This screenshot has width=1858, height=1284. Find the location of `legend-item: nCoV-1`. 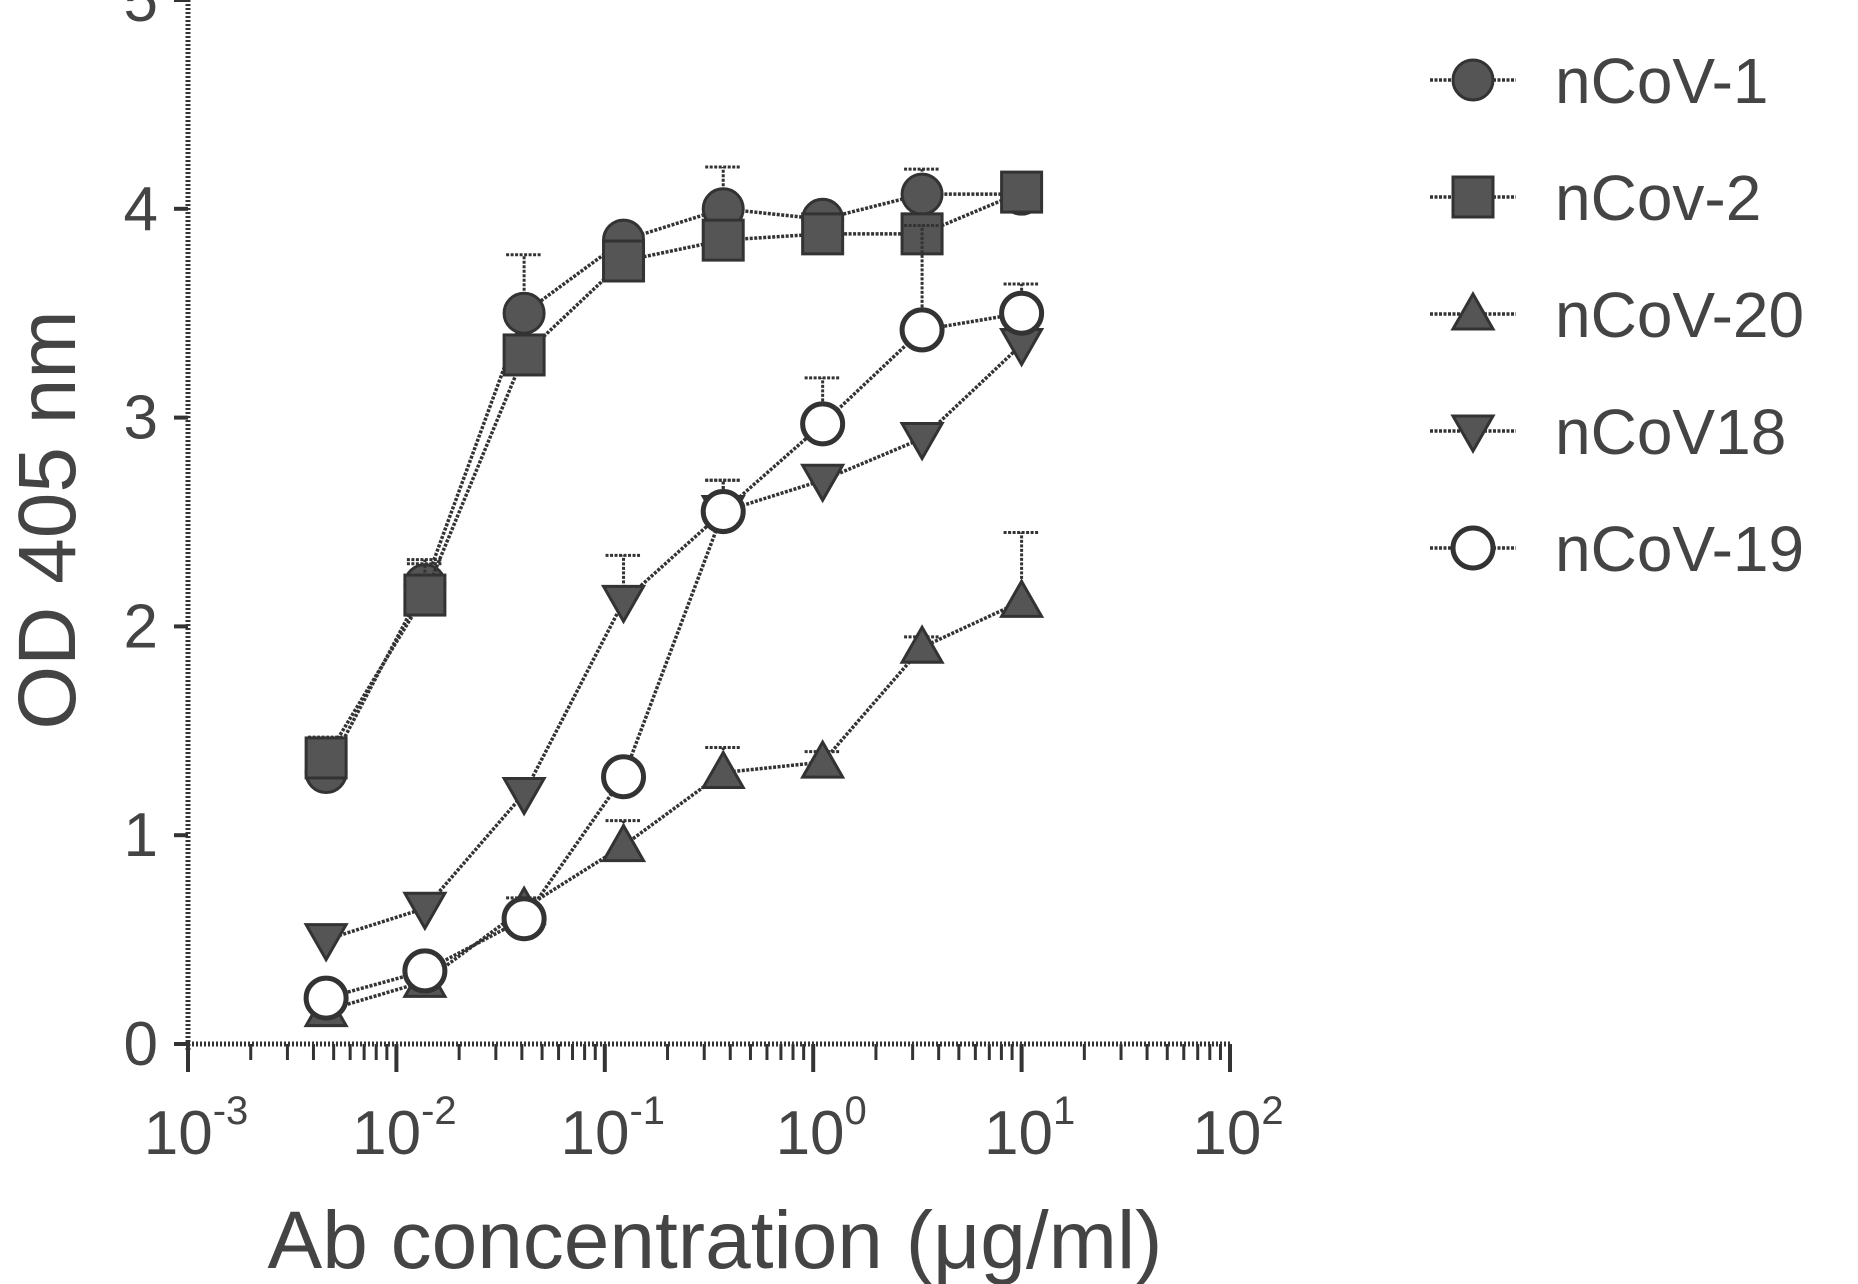

legend-item: nCoV-1 is located at coordinates (1599, 81).